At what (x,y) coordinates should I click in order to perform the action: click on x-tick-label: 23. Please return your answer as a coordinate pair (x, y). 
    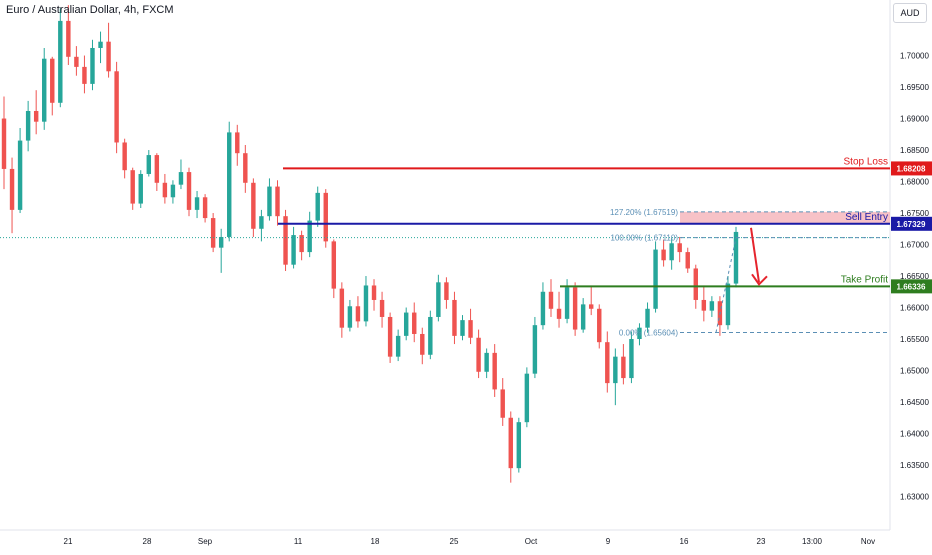
    Looking at the image, I should click on (761, 541).